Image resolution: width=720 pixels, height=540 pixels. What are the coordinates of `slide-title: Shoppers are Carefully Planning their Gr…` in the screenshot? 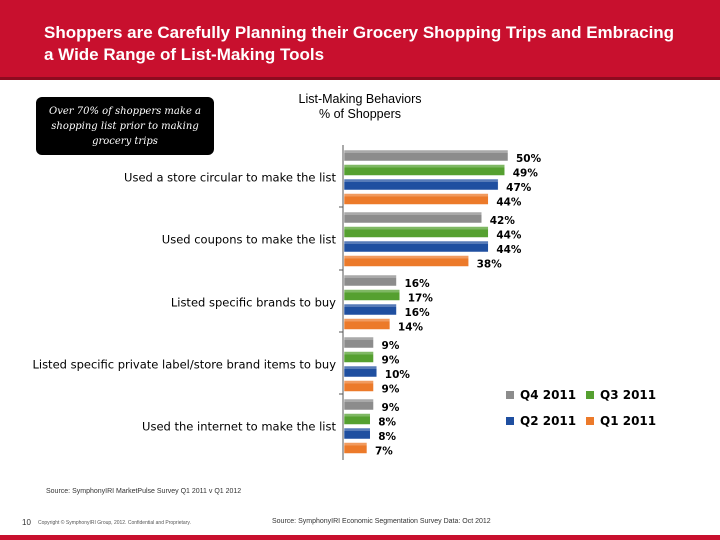 It's located at (359, 43).